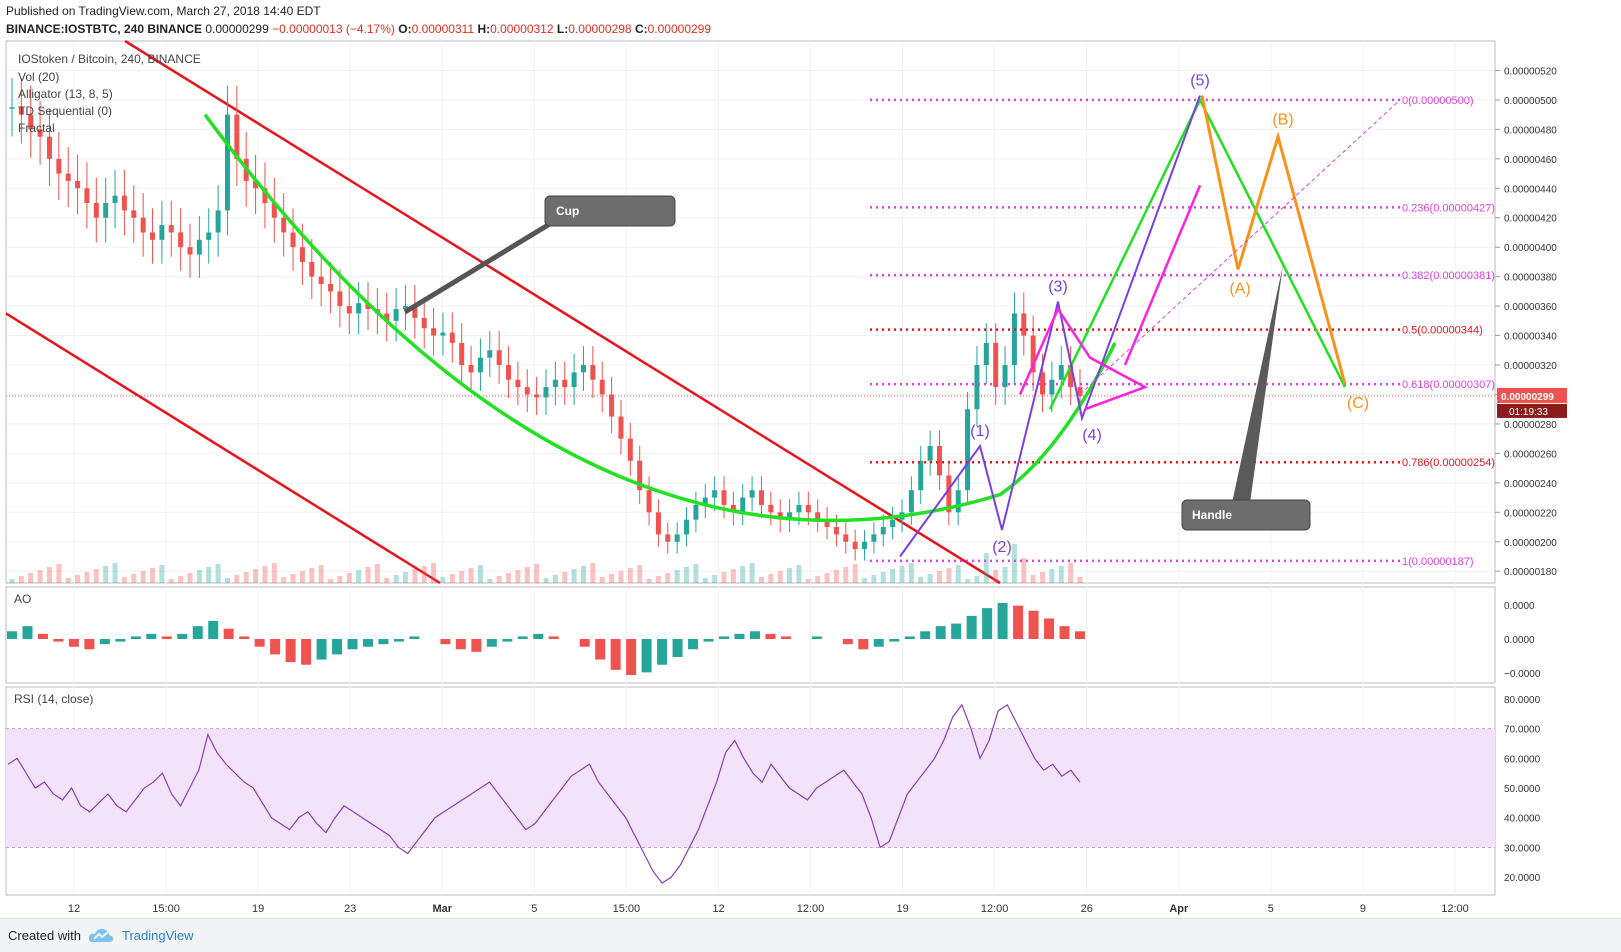  Describe the element at coordinates (1448, 276) in the screenshot. I see `fib-level-label: 0.382(0.00000381)` at that location.